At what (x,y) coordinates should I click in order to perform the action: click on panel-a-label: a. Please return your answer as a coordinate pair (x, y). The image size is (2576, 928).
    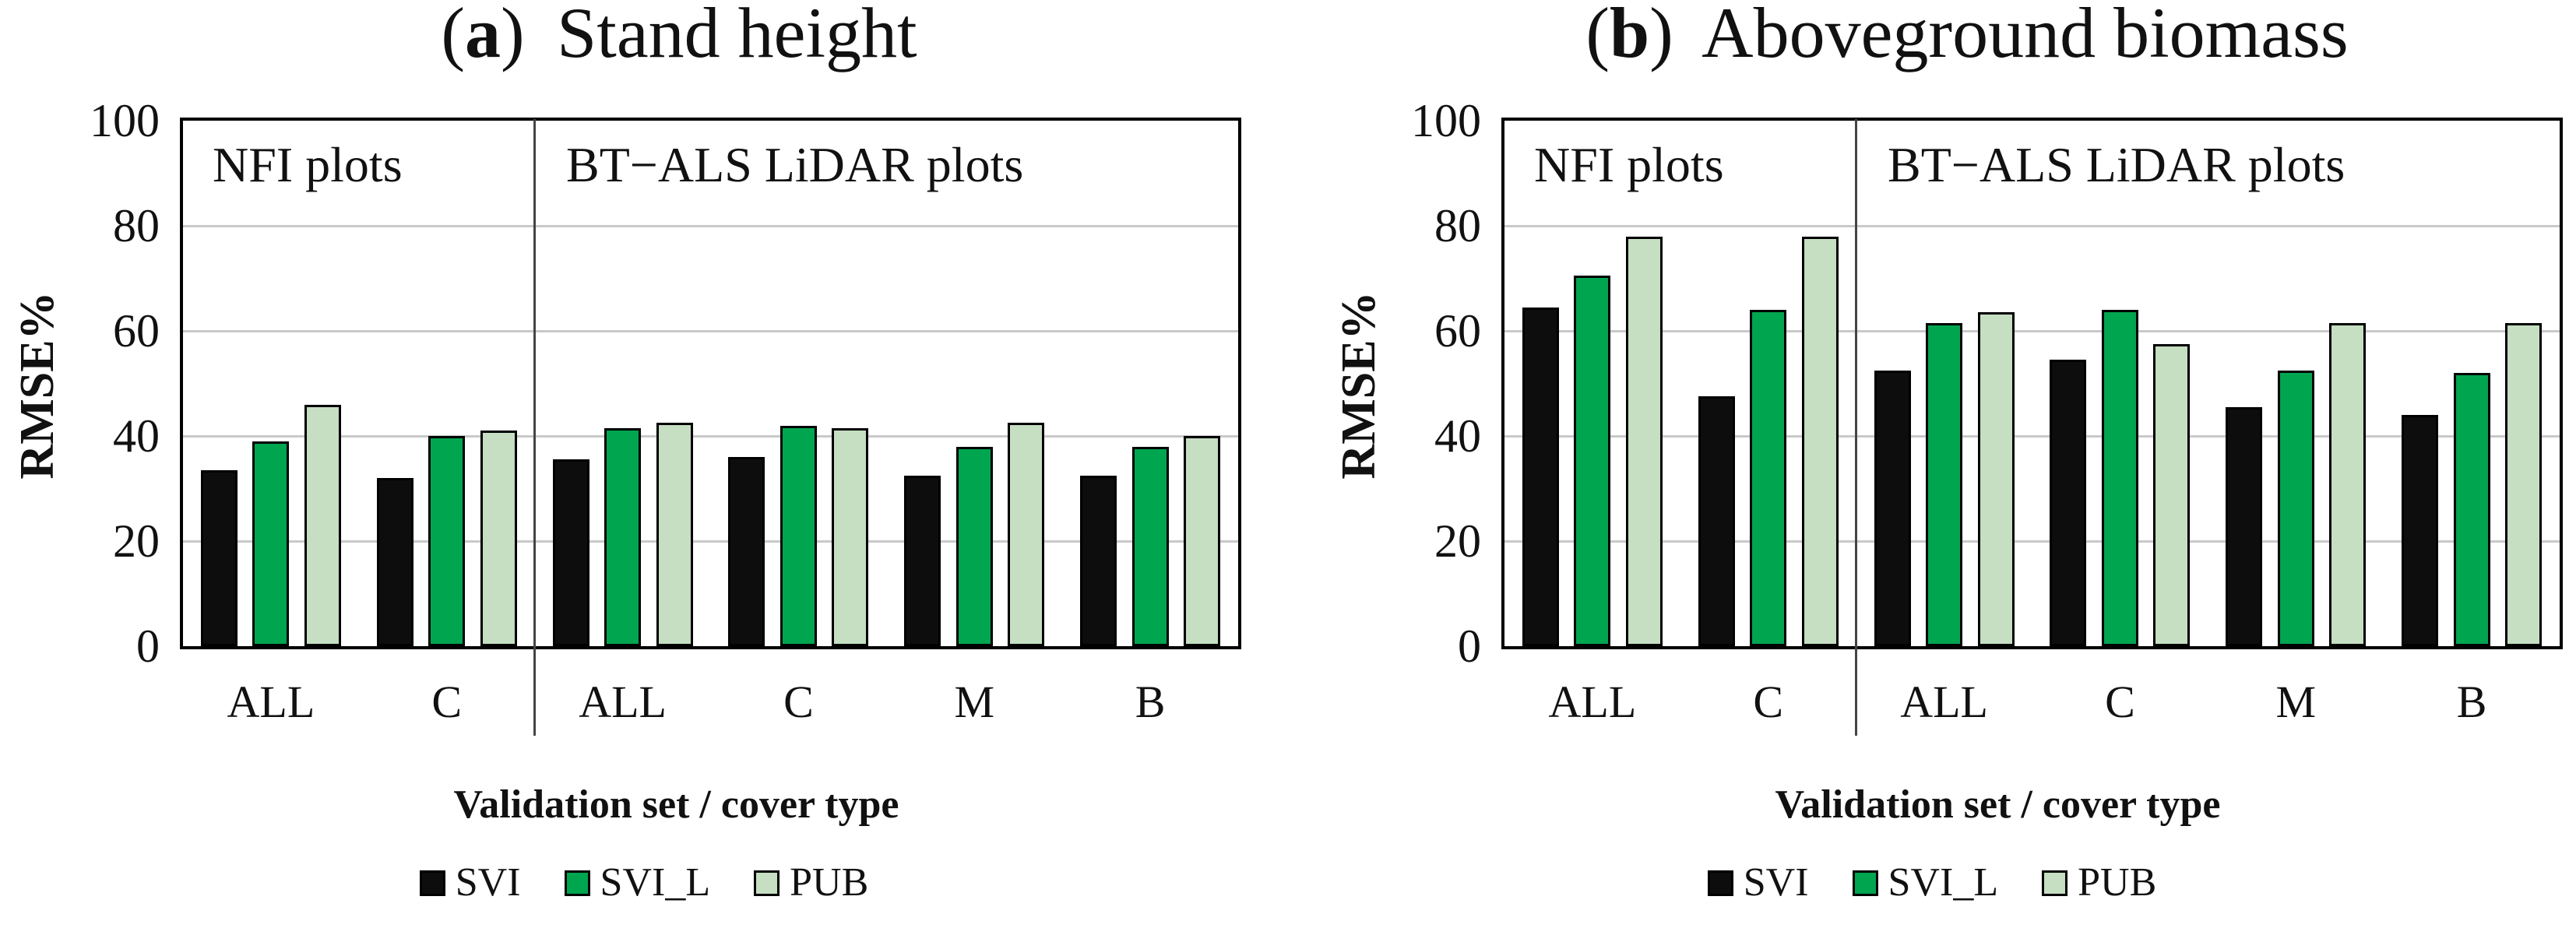
    Looking at the image, I should click on (483, 36).